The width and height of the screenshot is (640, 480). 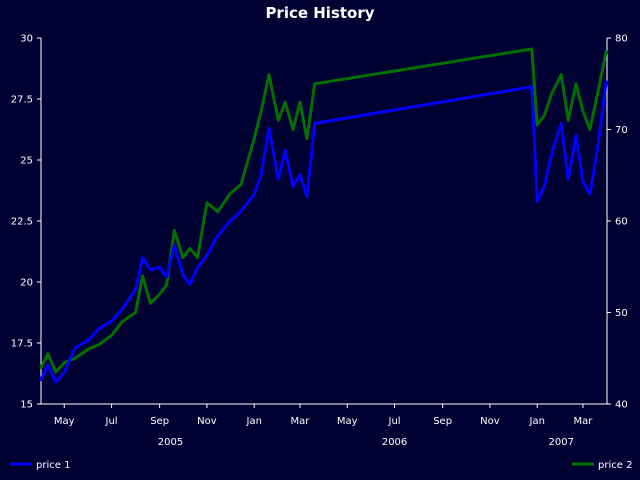 I want to click on y-right-tick-label: 40, so click(x=621, y=405).